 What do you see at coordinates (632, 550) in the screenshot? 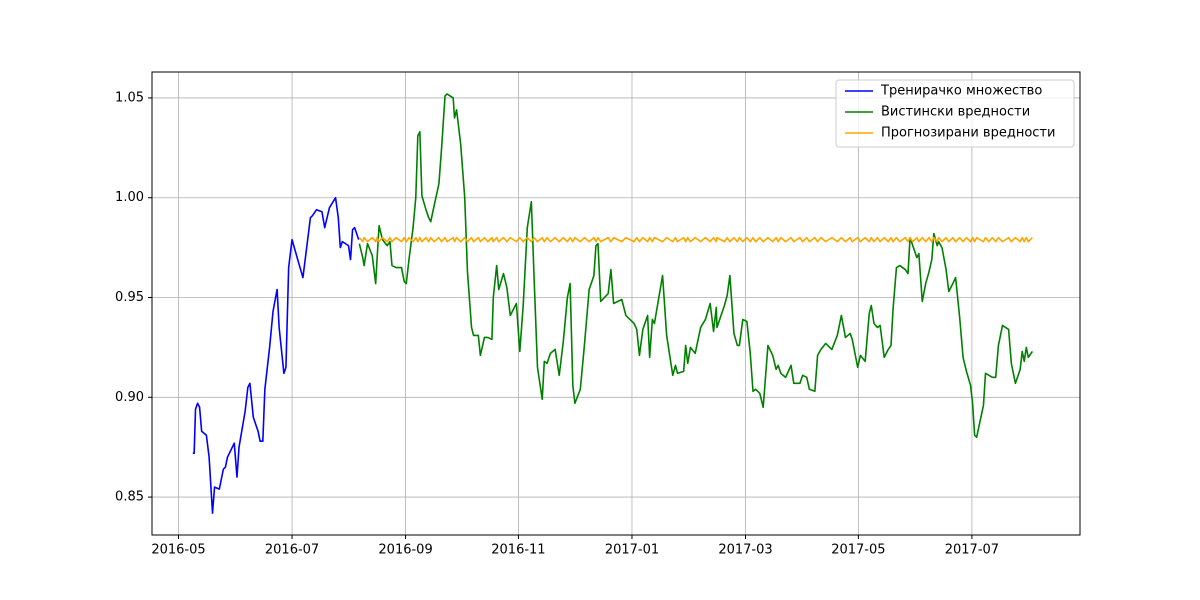
I see `x-tick-label: 2017-01` at bounding box center [632, 550].